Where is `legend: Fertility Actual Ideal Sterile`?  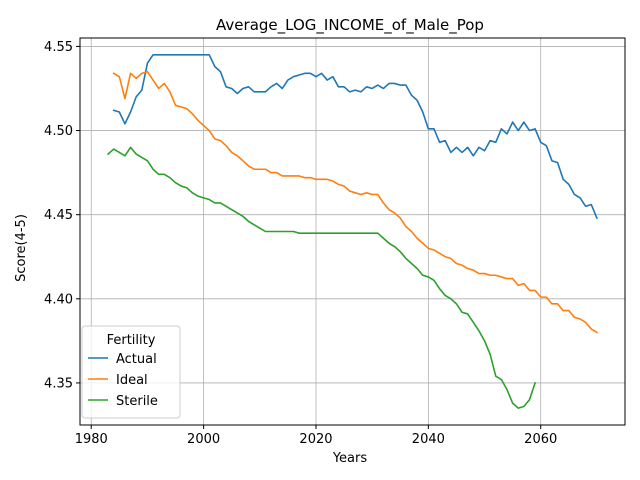 legend: Fertility Actual Ideal Sterile is located at coordinates (131, 372).